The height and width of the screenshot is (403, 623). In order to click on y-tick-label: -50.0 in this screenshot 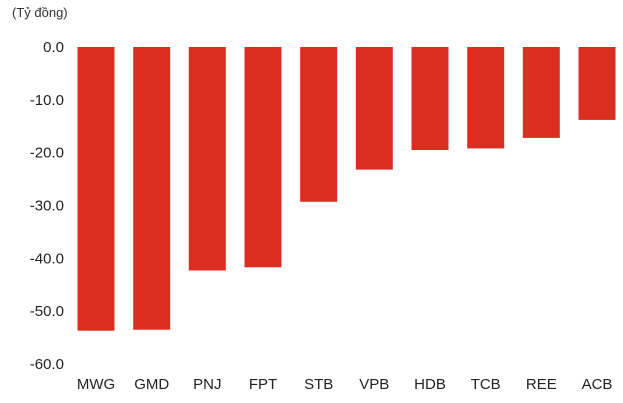, I will do `click(47, 311)`.